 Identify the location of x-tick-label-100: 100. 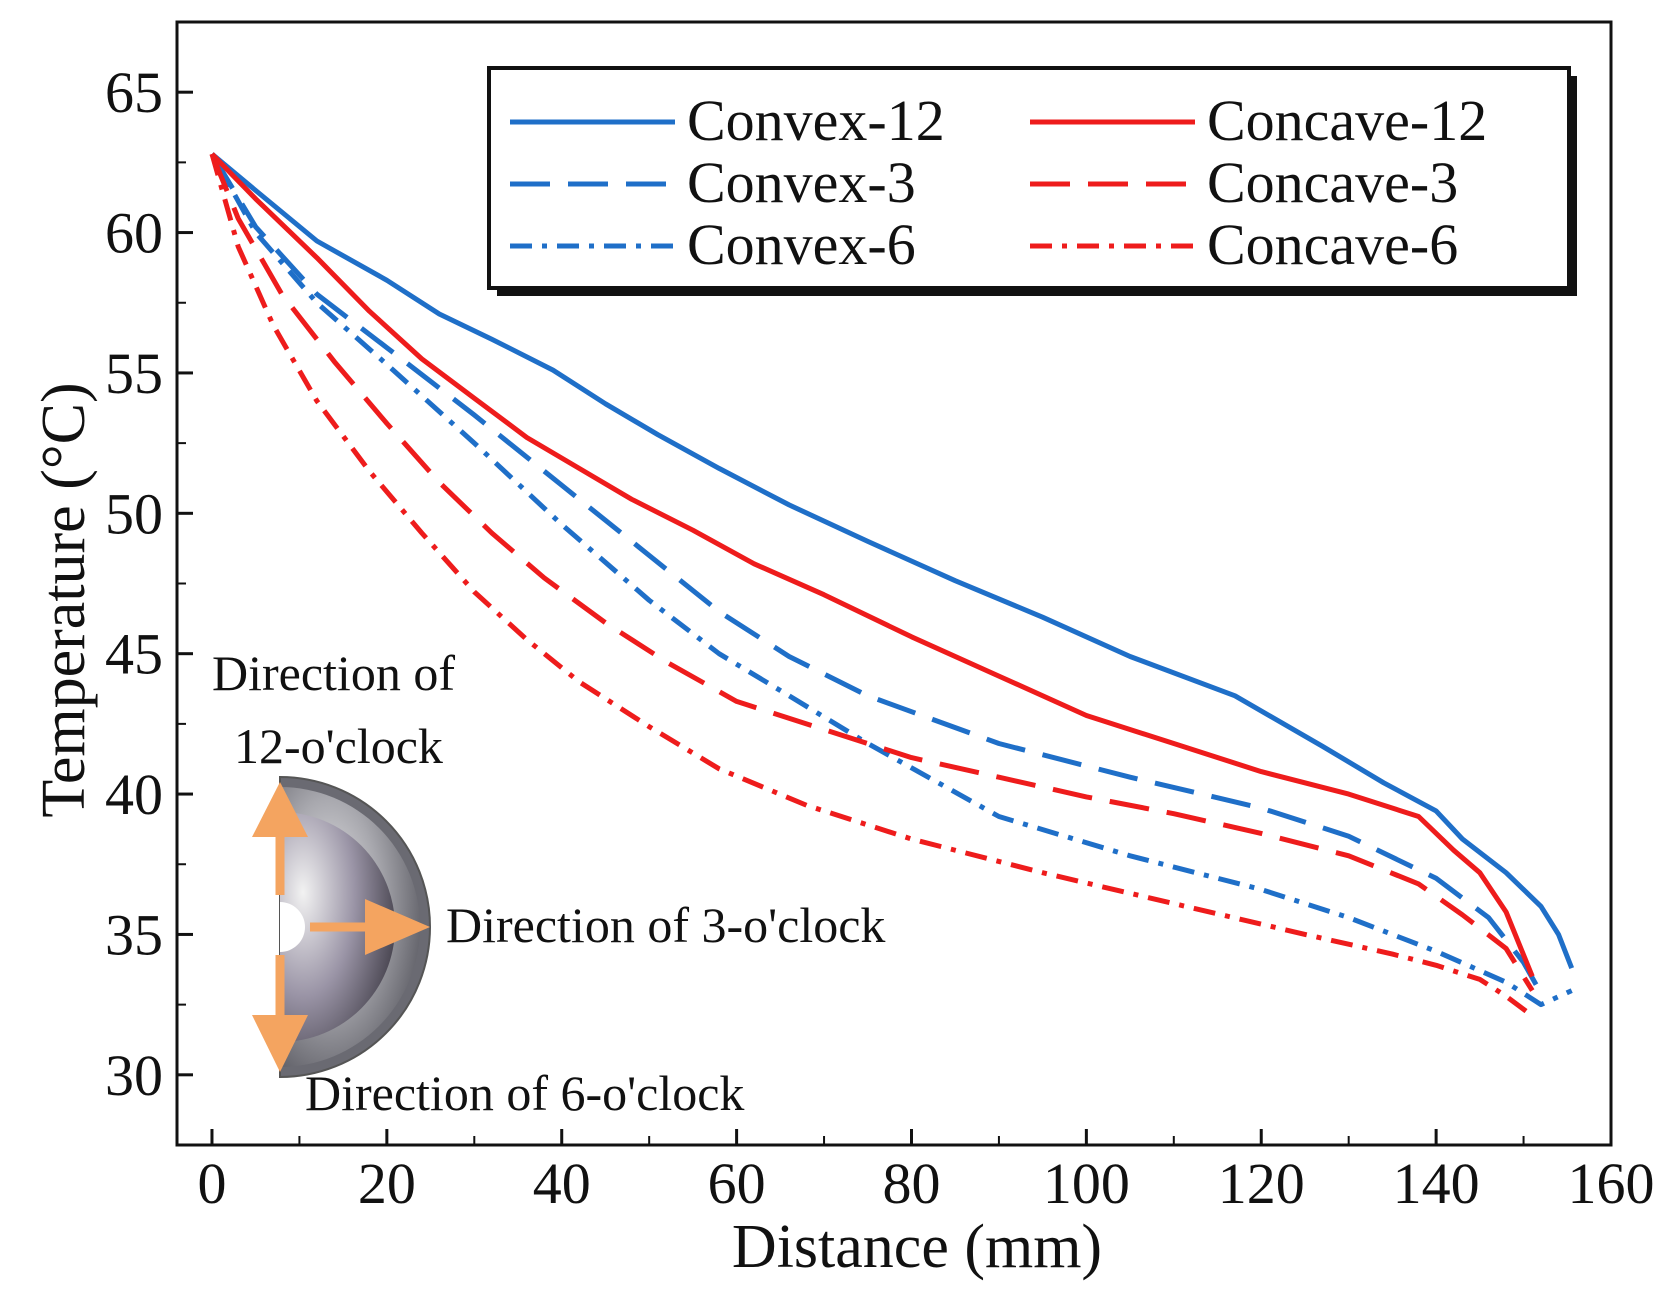
(1086, 1183).